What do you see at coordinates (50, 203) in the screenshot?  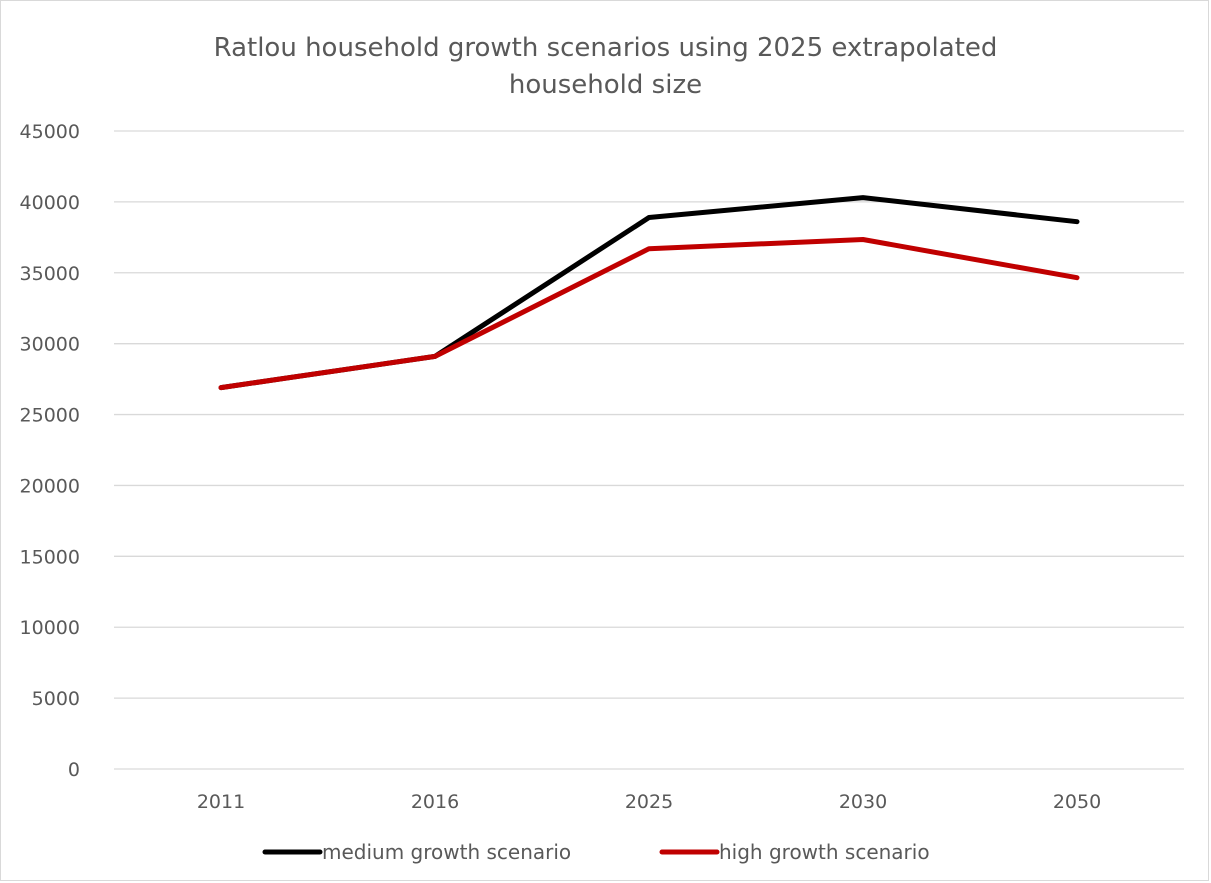 I see `y-tick-label: 40000` at bounding box center [50, 203].